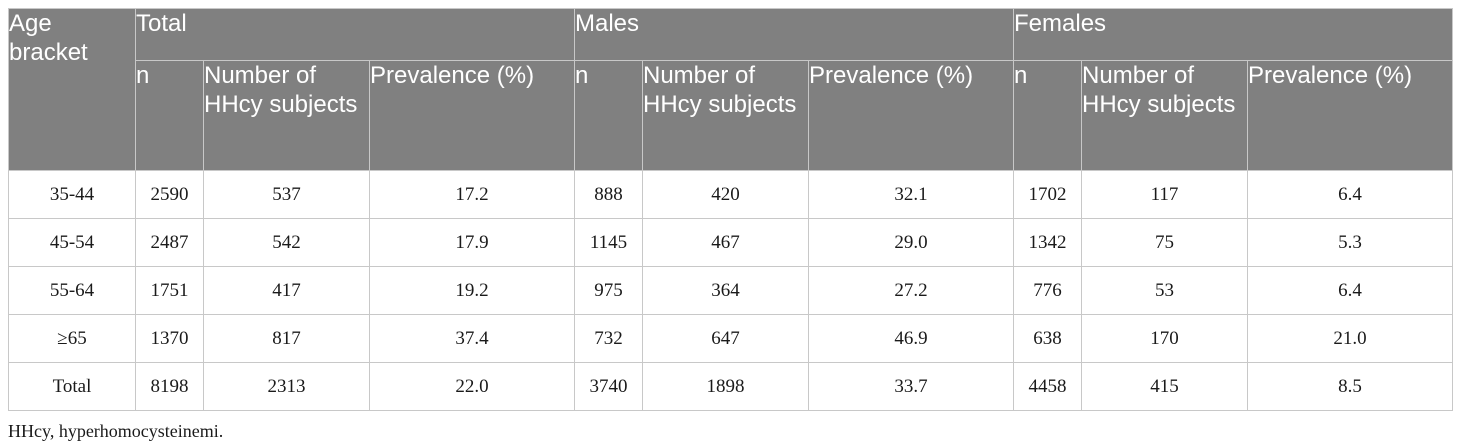  What do you see at coordinates (911, 194) in the screenshot?
I see `males-prevalence-cell: 32.1` at bounding box center [911, 194].